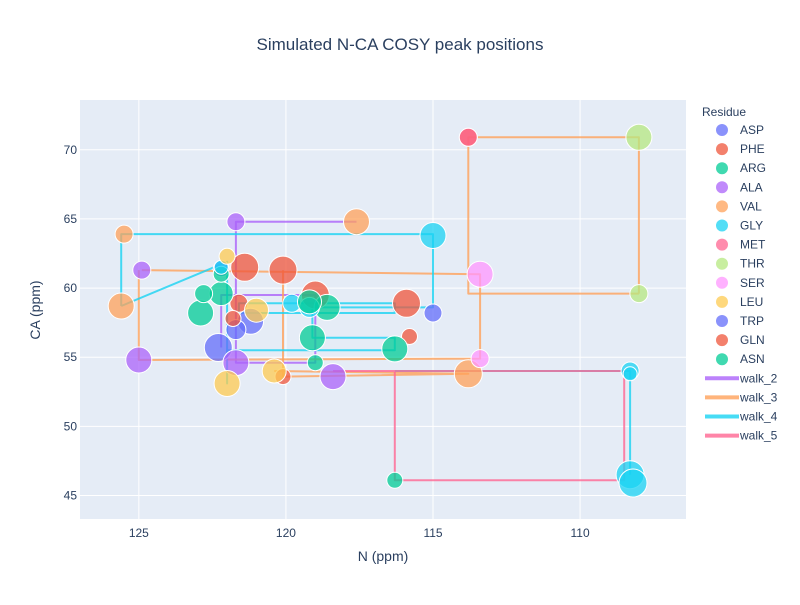 The width and height of the screenshot is (800, 605). I want to click on y-axis-title: CA (ppm), so click(35, 309).